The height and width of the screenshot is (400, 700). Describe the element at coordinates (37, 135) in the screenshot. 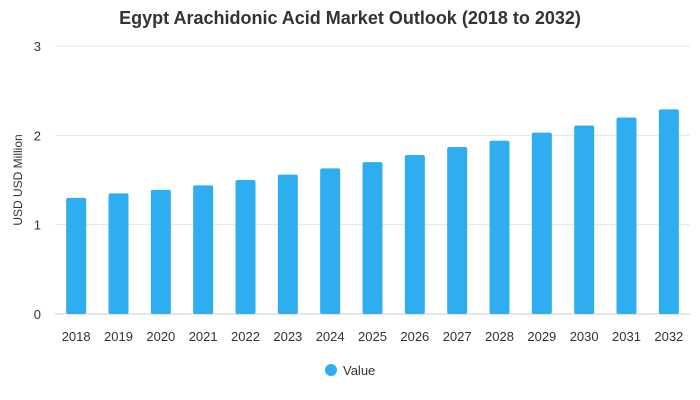

I see `y-tick-label: 2` at that location.